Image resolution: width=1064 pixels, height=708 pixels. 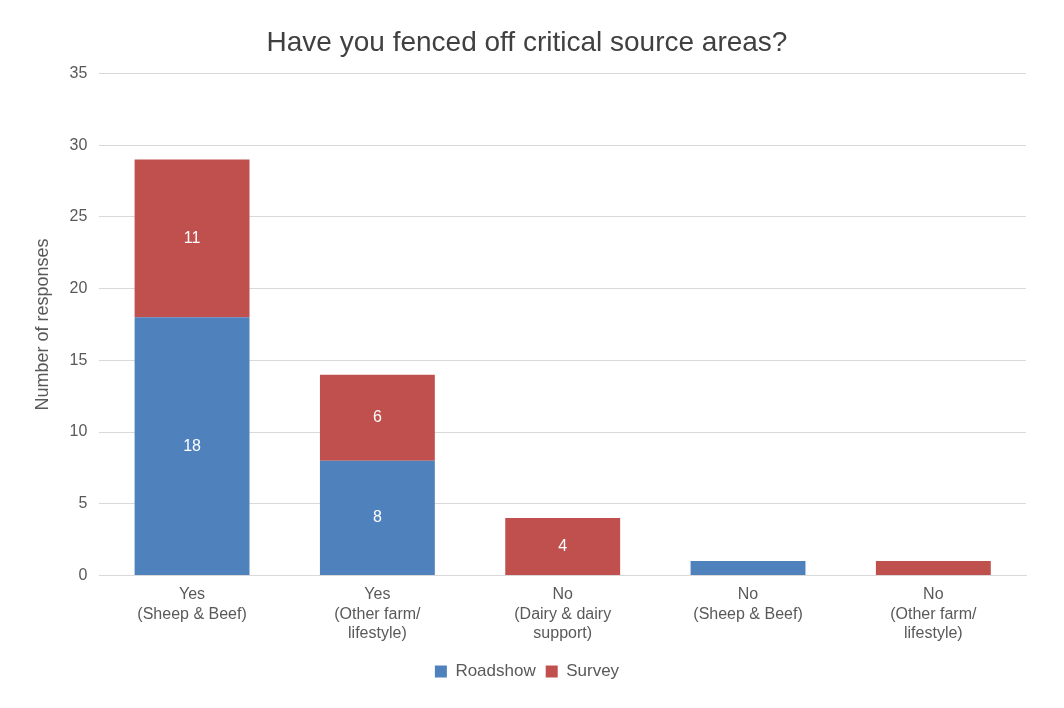 What do you see at coordinates (527, 41) in the screenshot?
I see `chart-title: Have you fenced off critical source areas?` at bounding box center [527, 41].